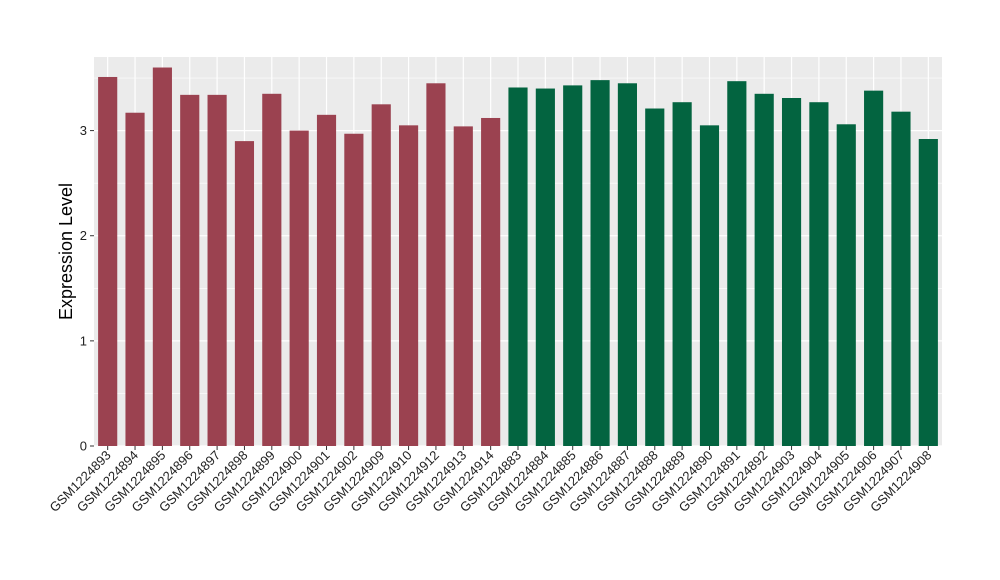  Describe the element at coordinates (272, 269) in the screenshot. I see `bar-gsm1224899` at that location.